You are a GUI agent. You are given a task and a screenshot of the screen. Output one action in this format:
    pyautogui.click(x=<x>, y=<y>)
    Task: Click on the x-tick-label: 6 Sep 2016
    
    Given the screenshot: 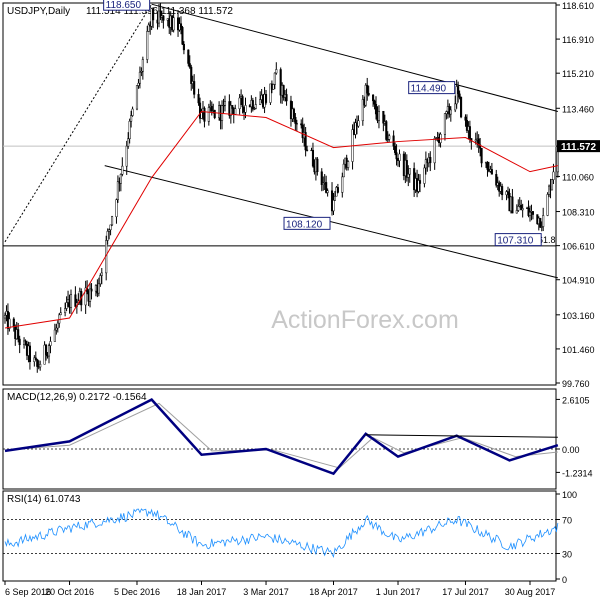 What is the action you would take?
    pyautogui.click(x=28, y=592)
    